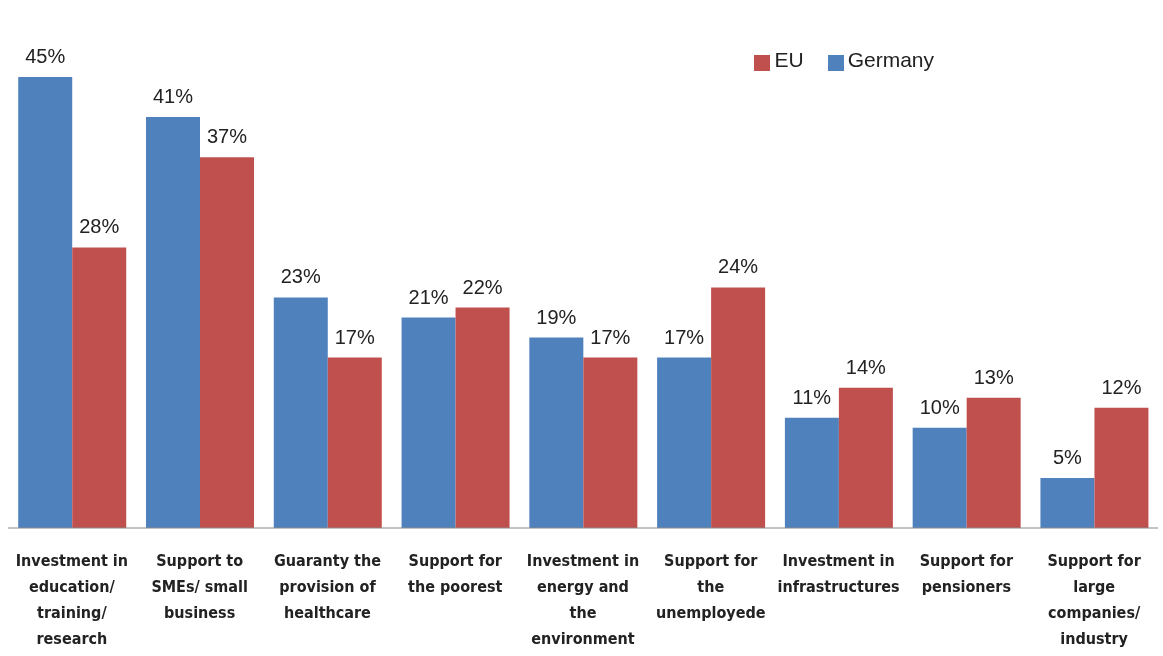  What do you see at coordinates (45, 56) in the screenshot?
I see `data-label: 45%` at bounding box center [45, 56].